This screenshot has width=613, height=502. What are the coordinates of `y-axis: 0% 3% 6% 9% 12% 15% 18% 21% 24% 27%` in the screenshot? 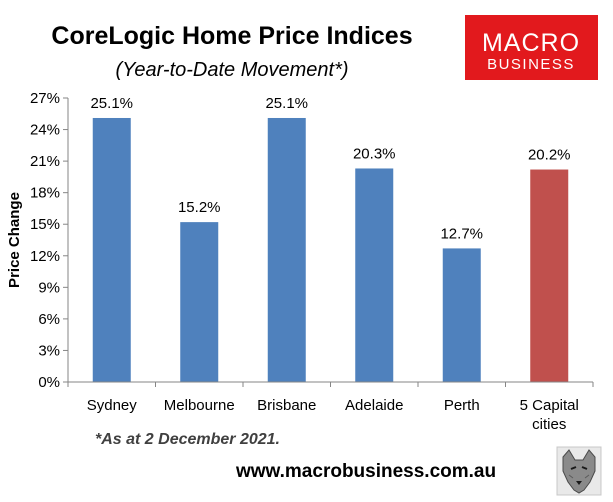 It's located at (49, 240).